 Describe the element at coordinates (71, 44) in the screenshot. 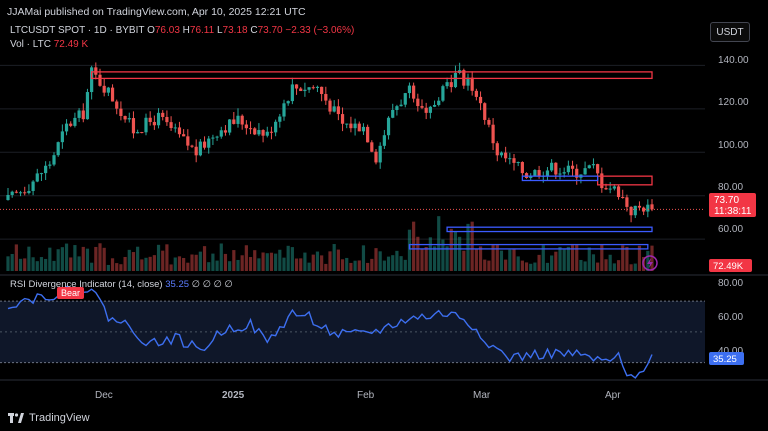

I see `volume-value: 72.49 K` at that location.